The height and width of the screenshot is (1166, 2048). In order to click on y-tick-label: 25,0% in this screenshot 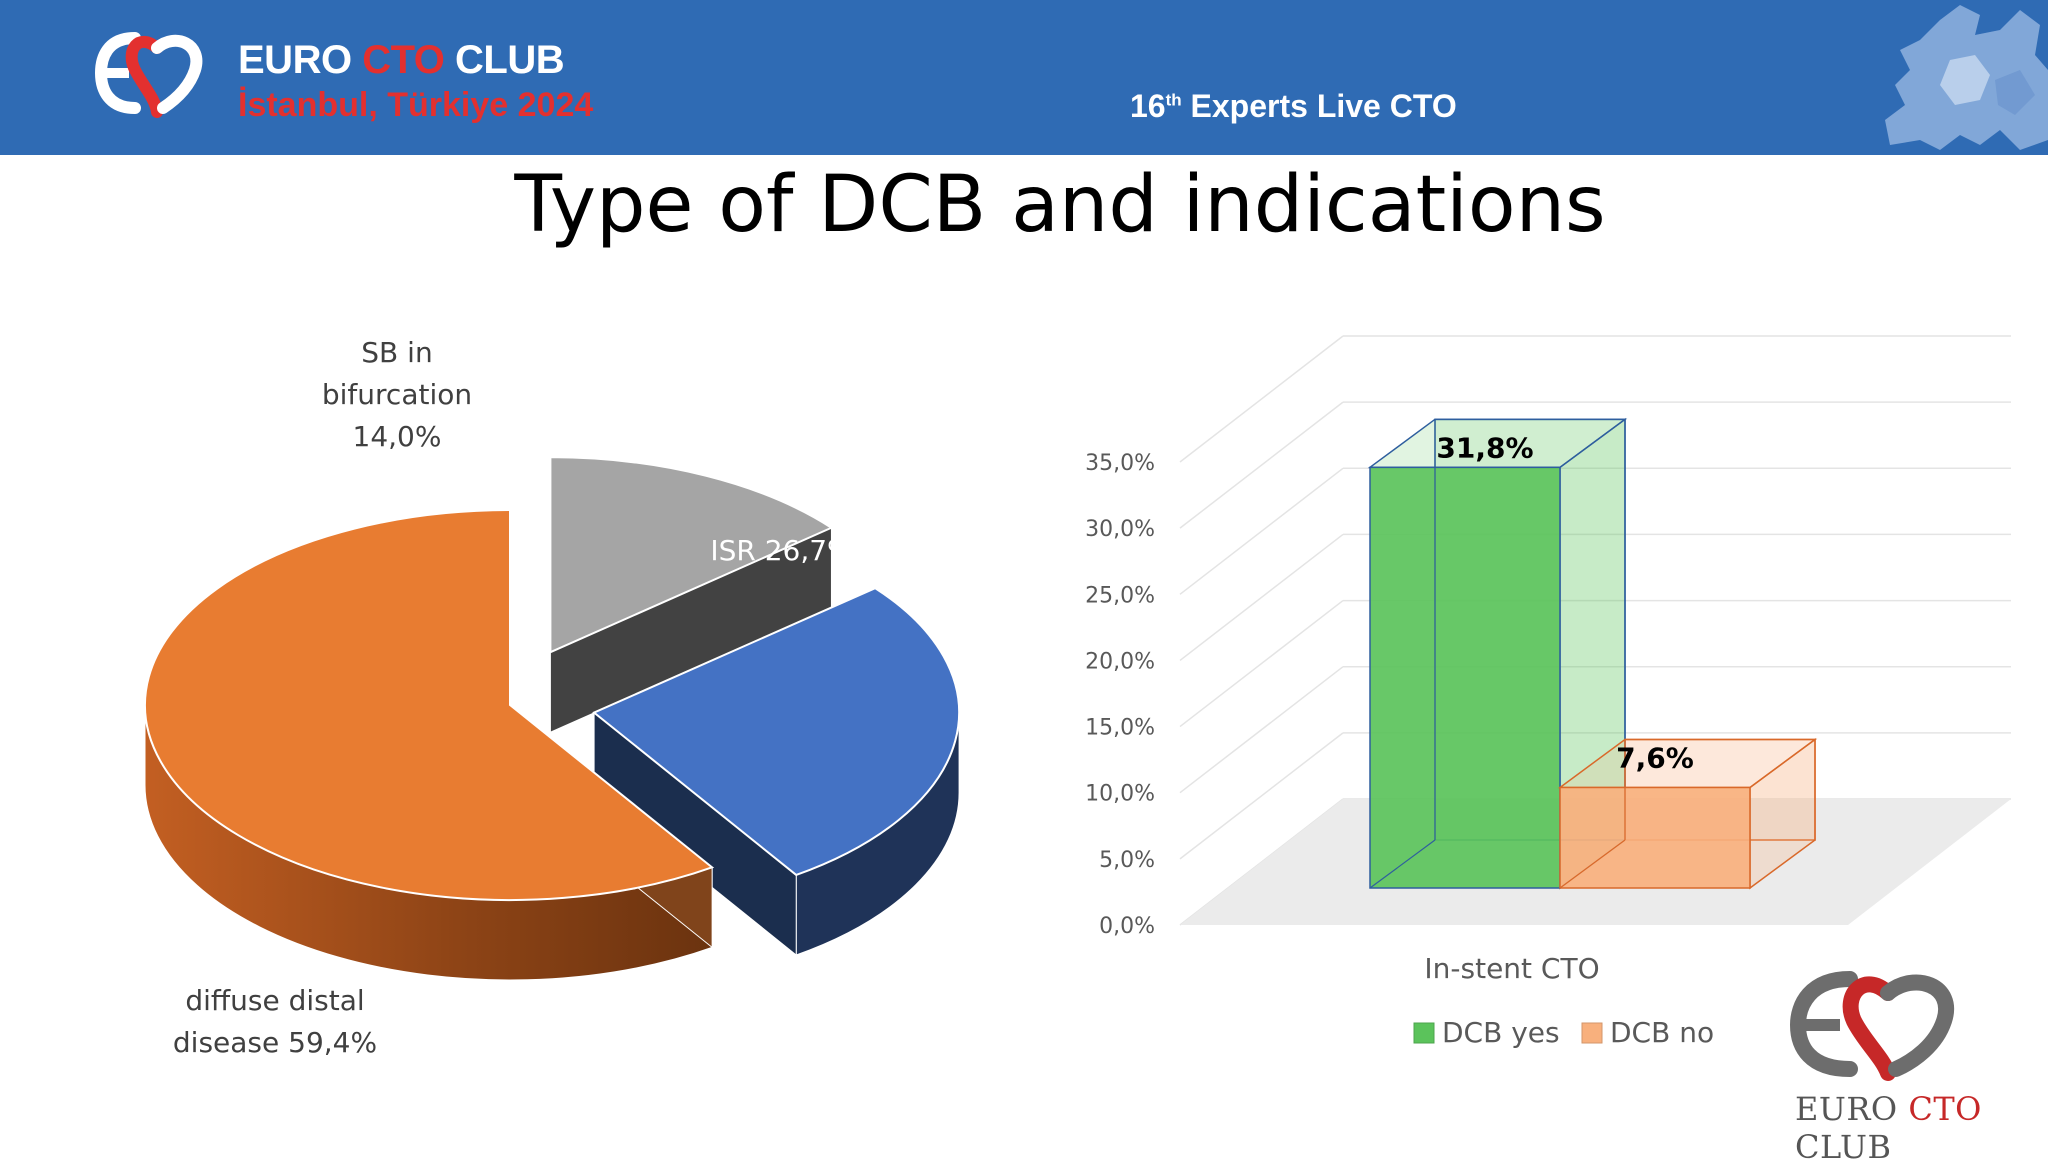, I will do `click(1120, 595)`.